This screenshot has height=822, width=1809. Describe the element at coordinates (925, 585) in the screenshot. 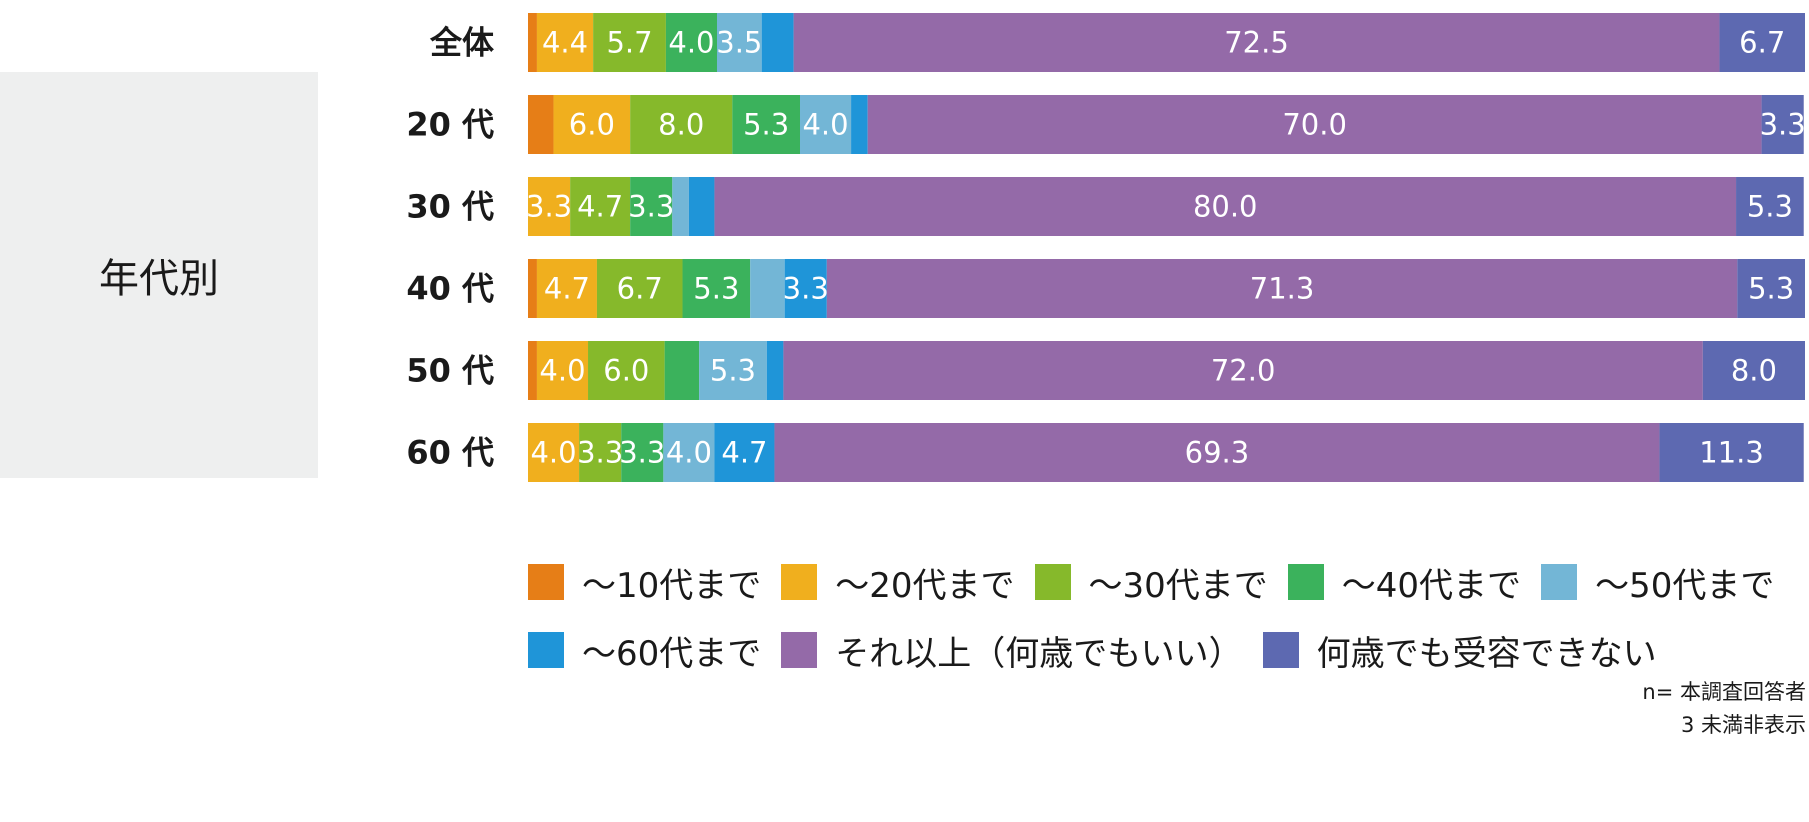

I see `legend-label: ～20代まで` at that location.